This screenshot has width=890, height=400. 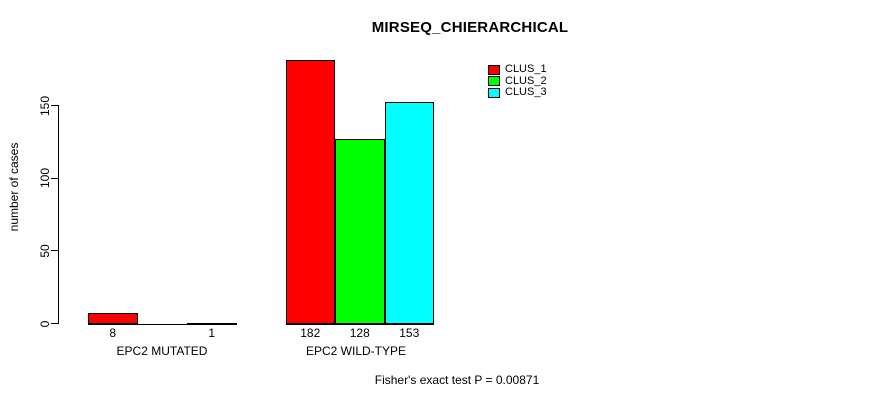 I want to click on bar-value-label-epc2-mutated-clus-1: 8, so click(x=113, y=333).